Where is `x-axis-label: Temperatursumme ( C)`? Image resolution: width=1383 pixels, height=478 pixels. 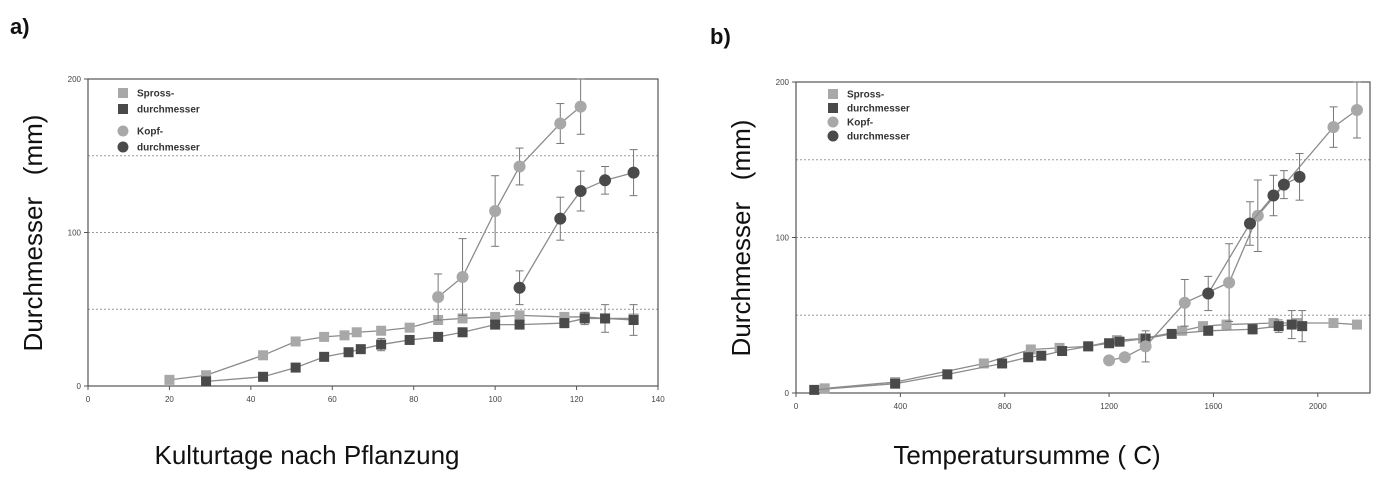 x-axis-label: Temperatursumme ( C) is located at coordinates (1026, 455).